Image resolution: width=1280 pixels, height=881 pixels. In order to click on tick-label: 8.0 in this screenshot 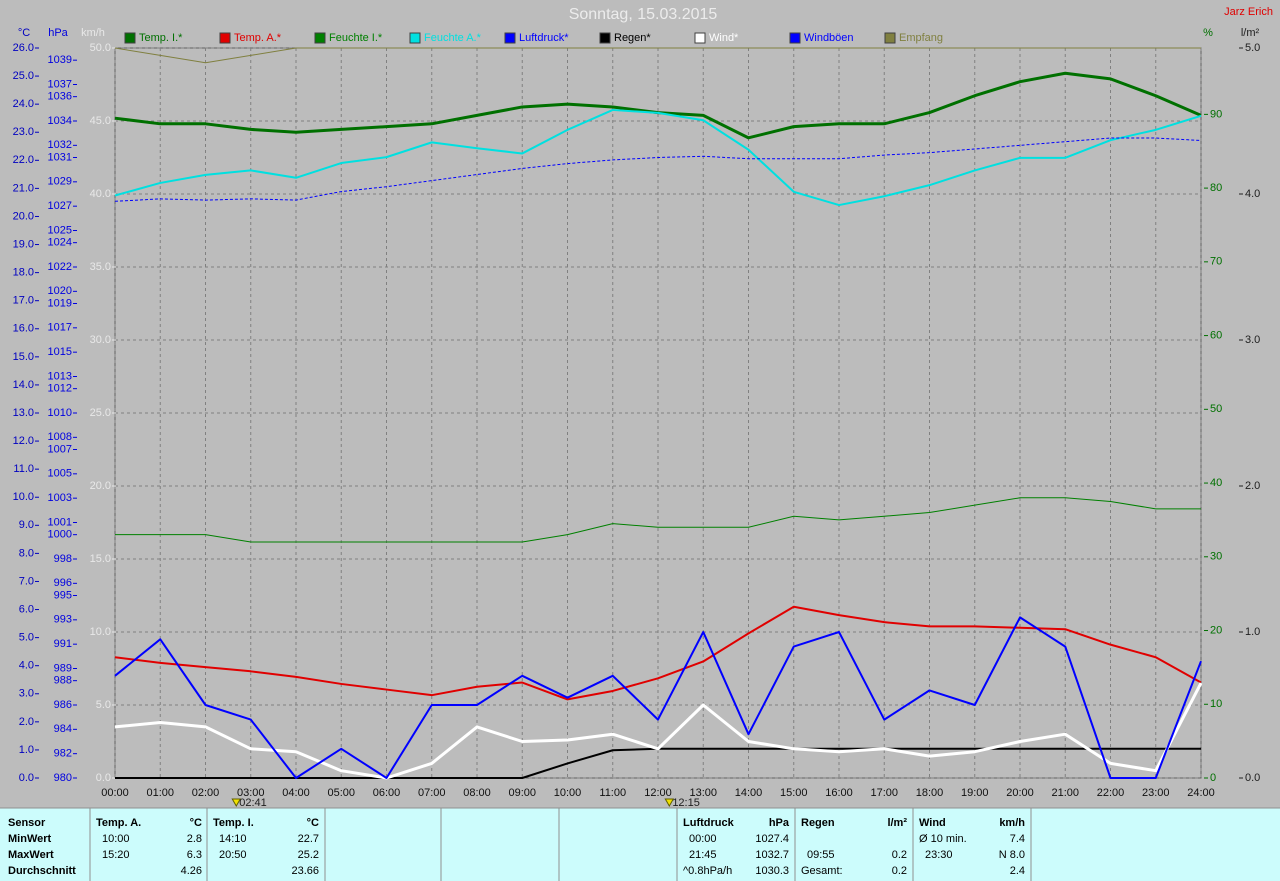, I will do `click(26, 553)`.